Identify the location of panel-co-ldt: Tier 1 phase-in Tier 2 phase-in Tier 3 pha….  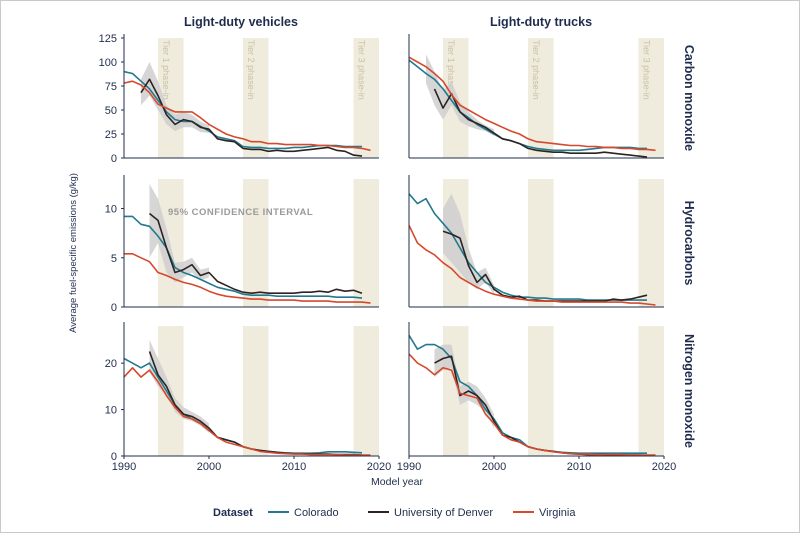
(552, 96).